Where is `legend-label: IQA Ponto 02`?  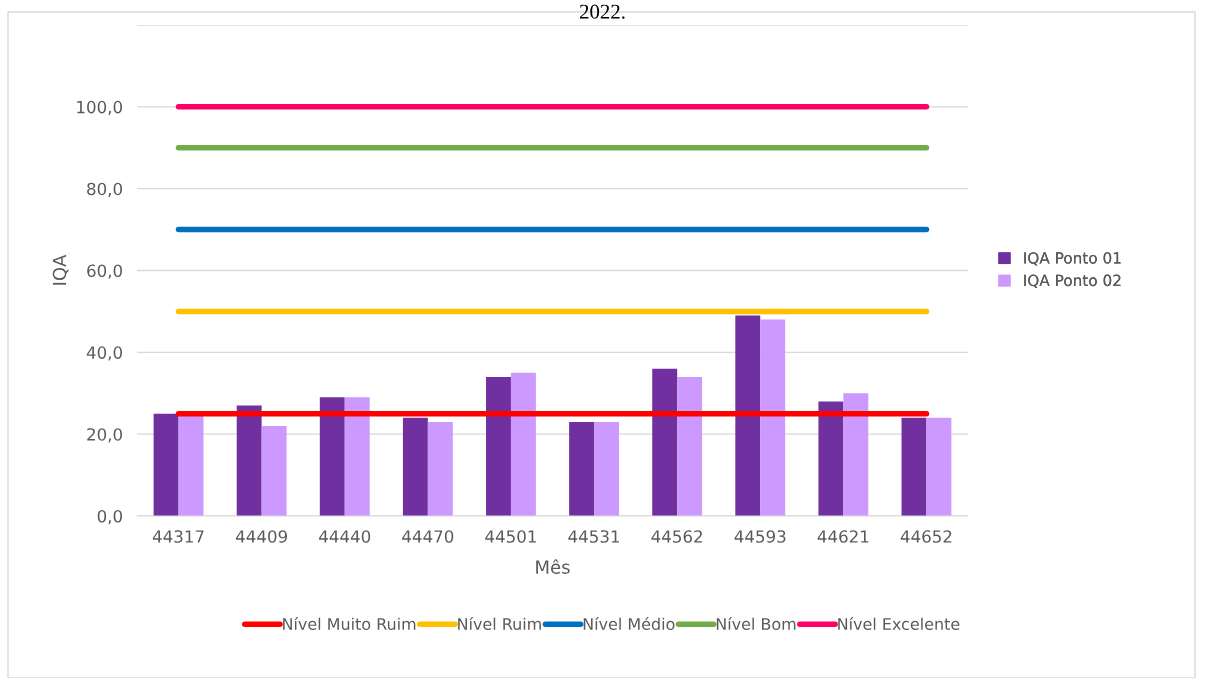 legend-label: IQA Ponto 02 is located at coordinates (1072, 281).